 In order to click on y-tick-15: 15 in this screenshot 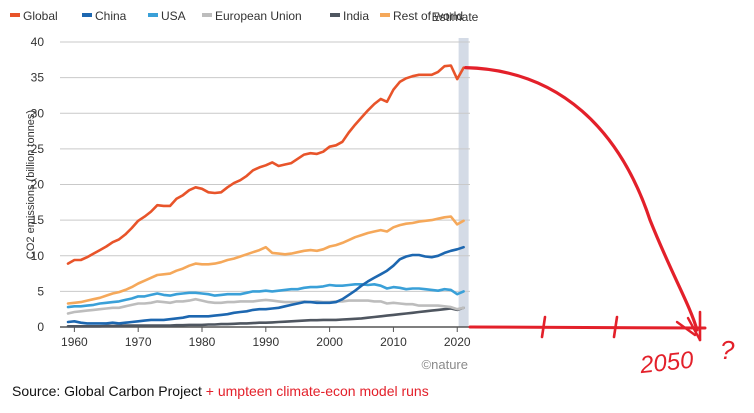, I will do `click(38, 220)`.